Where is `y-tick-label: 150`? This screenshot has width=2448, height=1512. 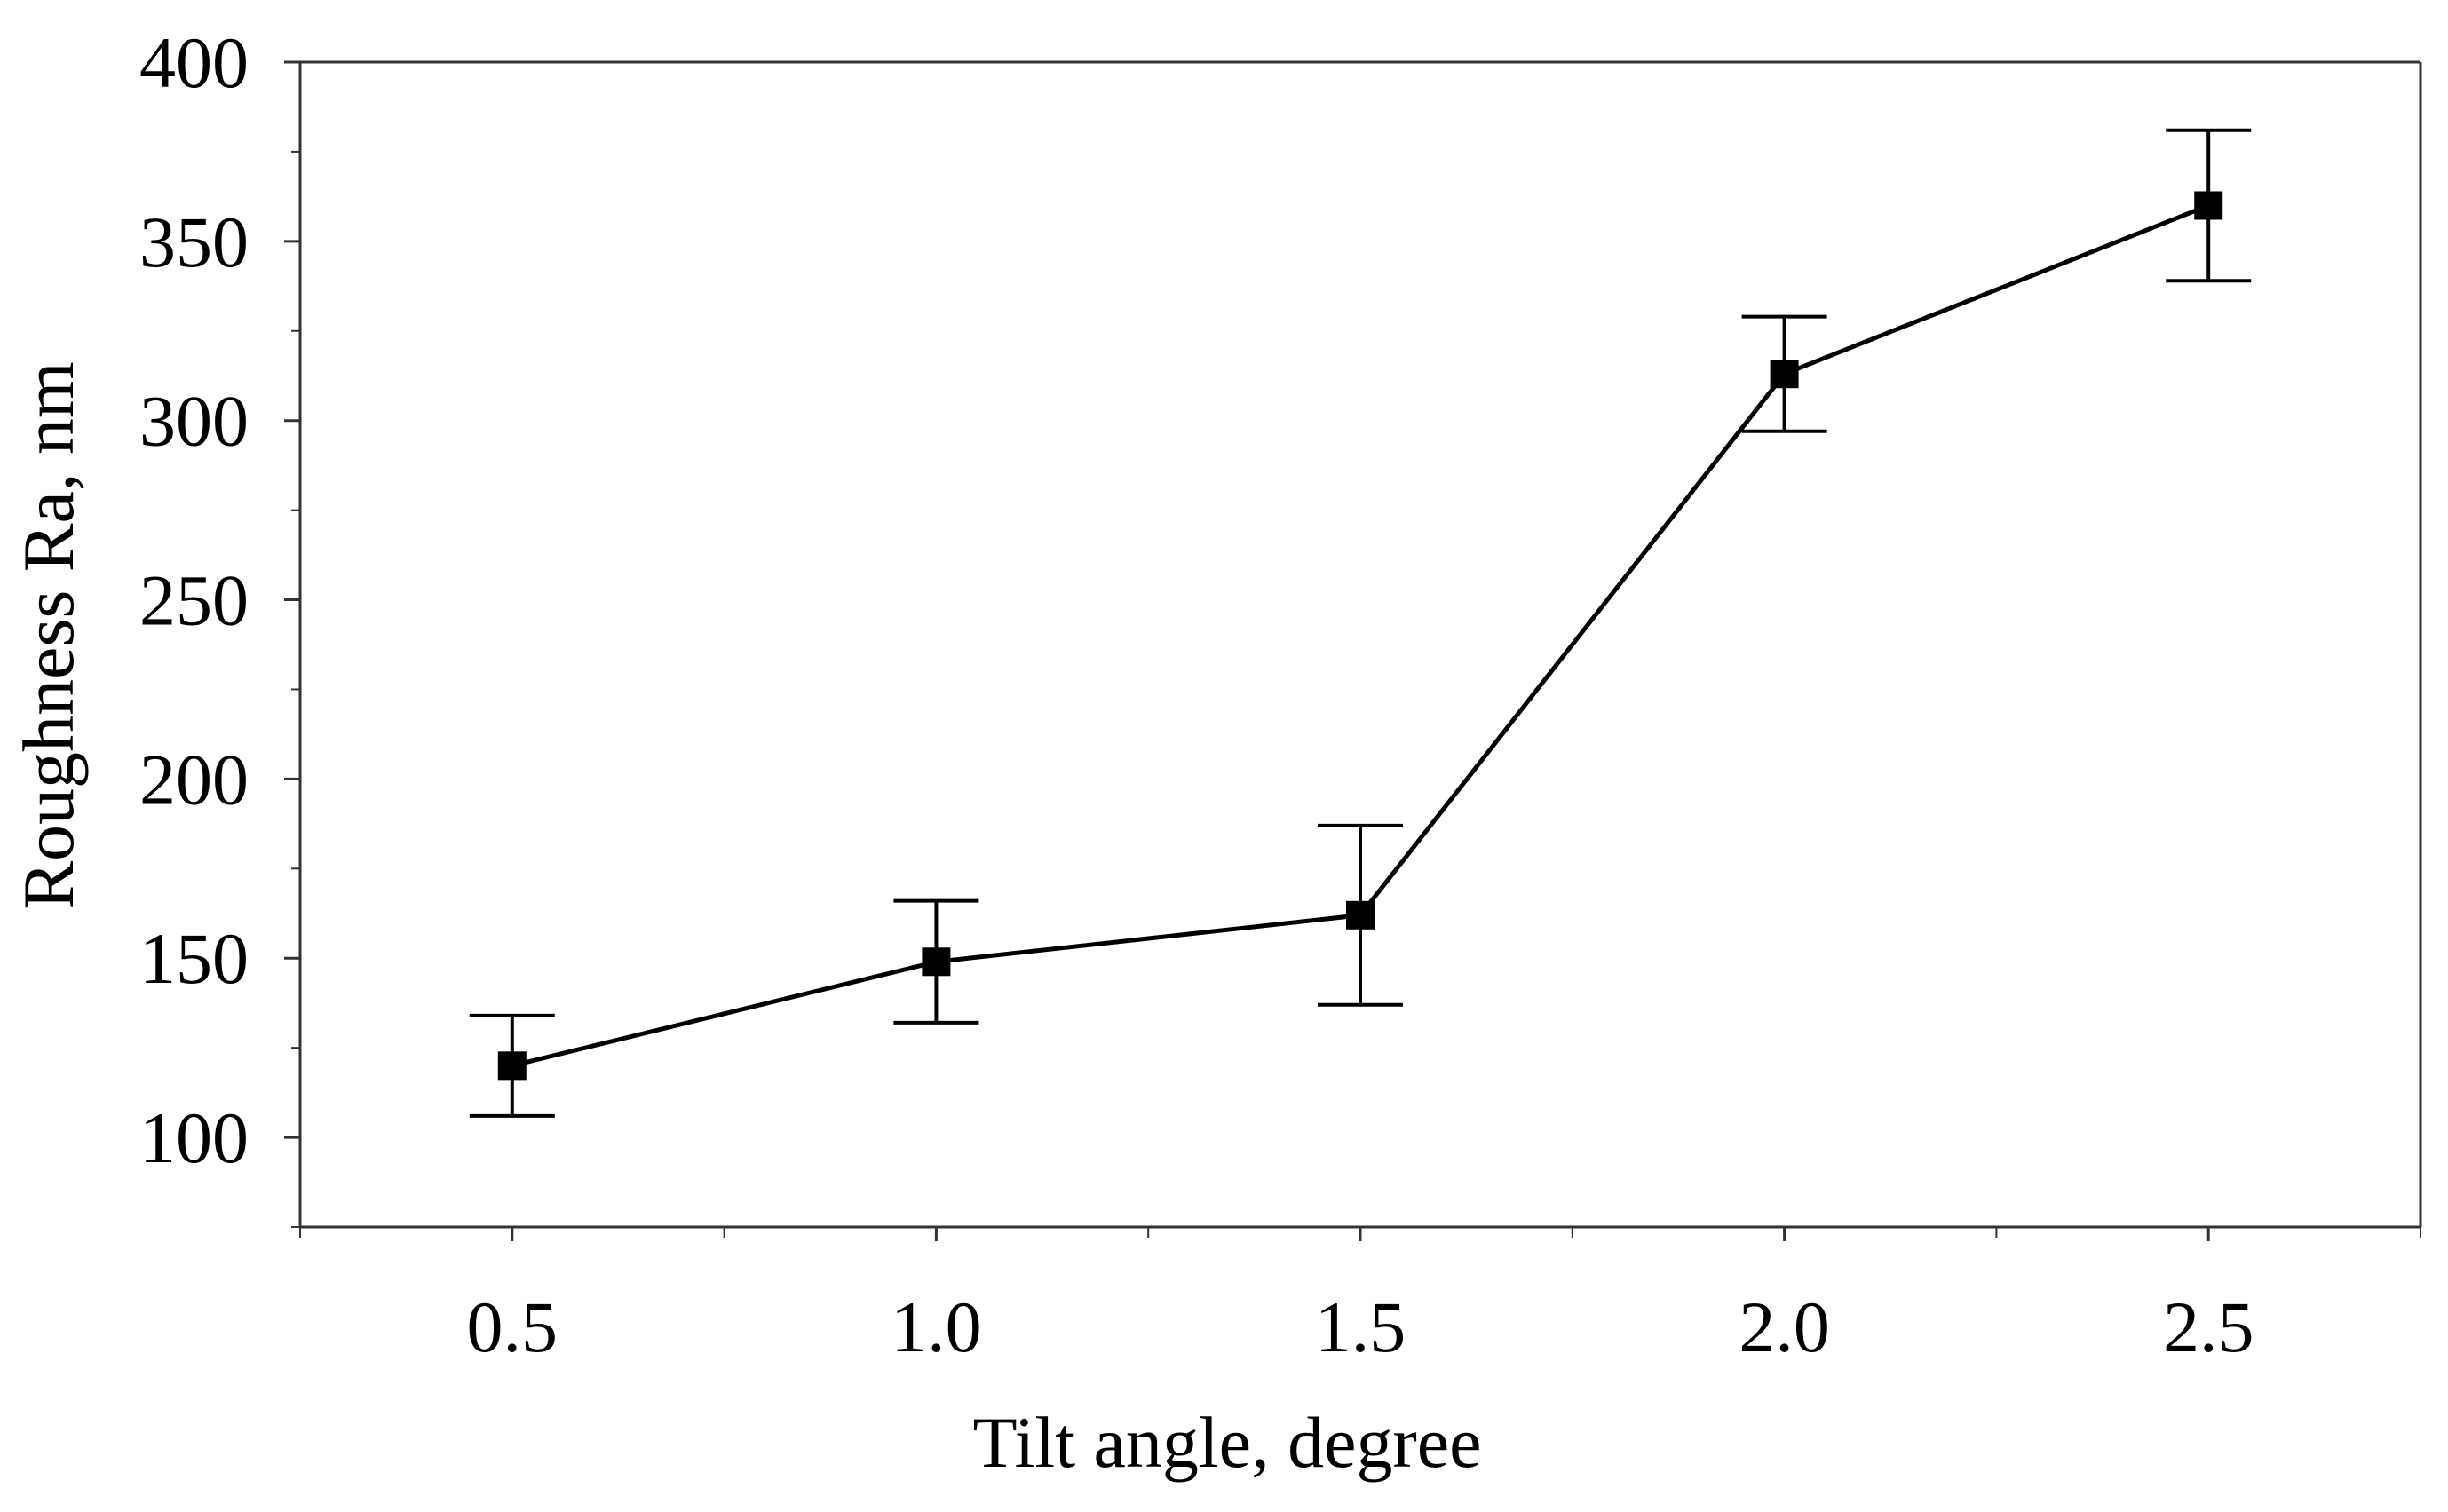 y-tick-label: 150 is located at coordinates (194, 958).